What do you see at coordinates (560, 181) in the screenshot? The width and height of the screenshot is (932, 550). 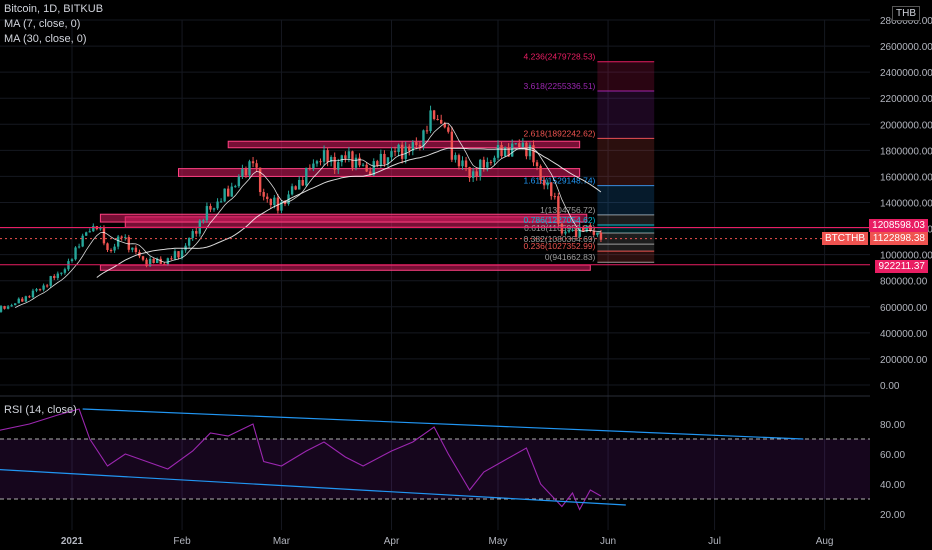 I see `fib-level-label: 1.618(1529148.74)` at bounding box center [560, 181].